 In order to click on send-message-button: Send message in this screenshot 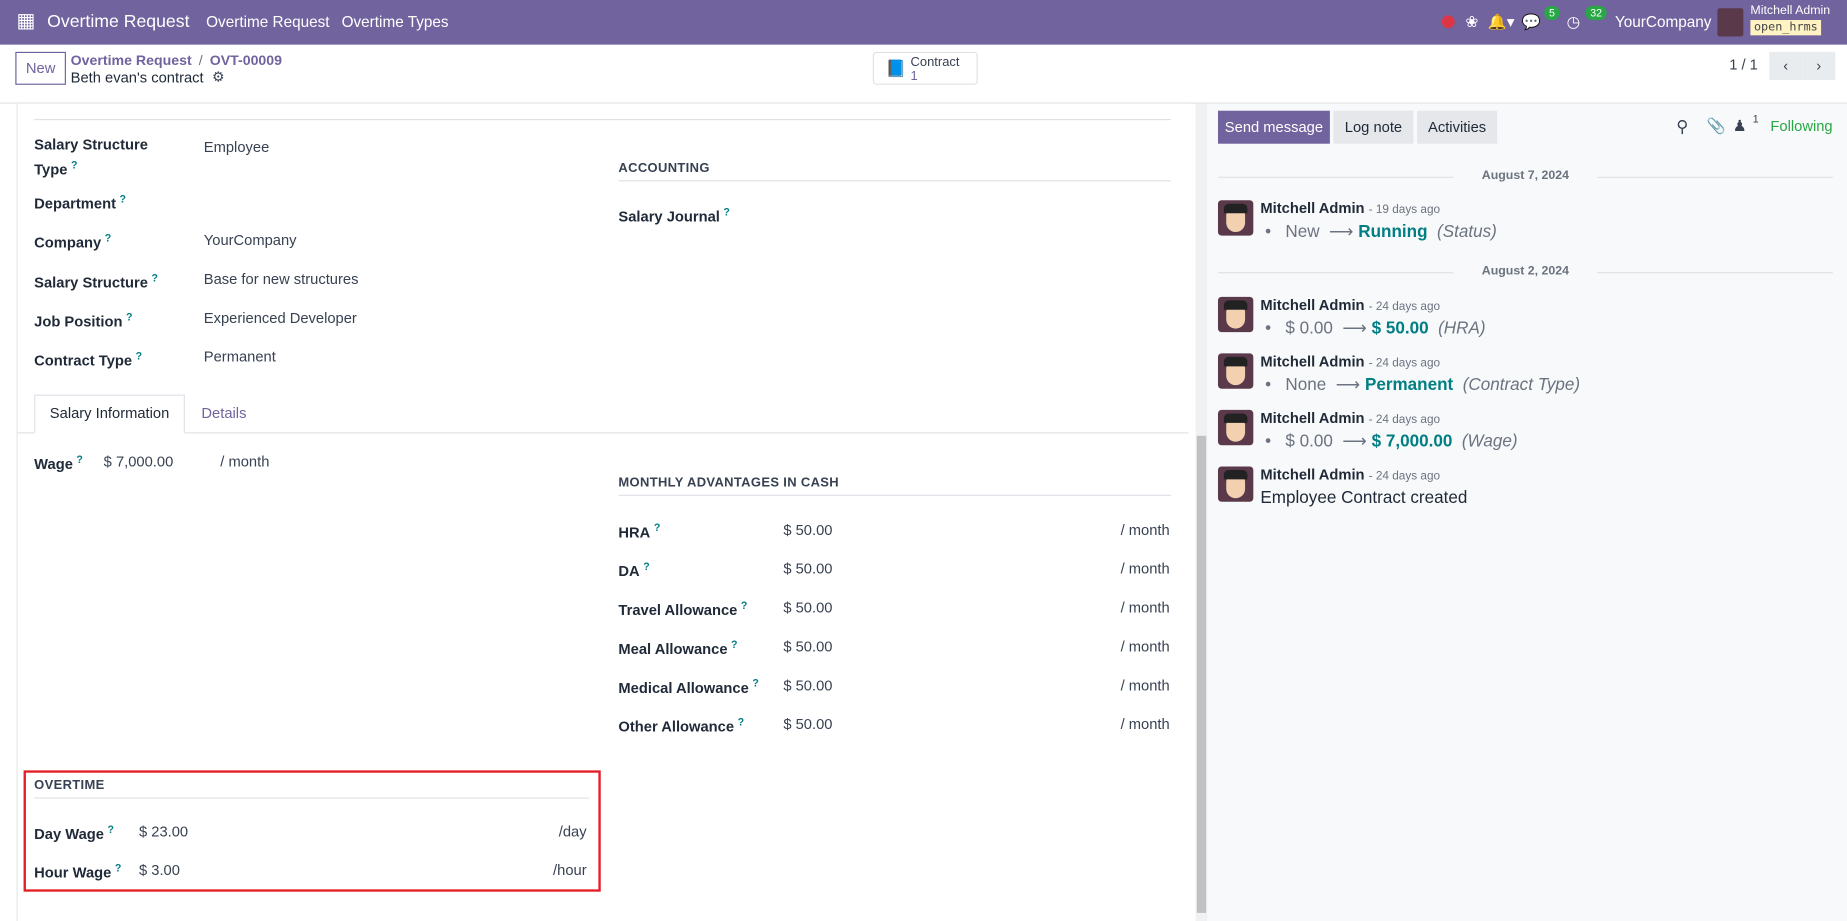, I will do `click(1273, 127)`.